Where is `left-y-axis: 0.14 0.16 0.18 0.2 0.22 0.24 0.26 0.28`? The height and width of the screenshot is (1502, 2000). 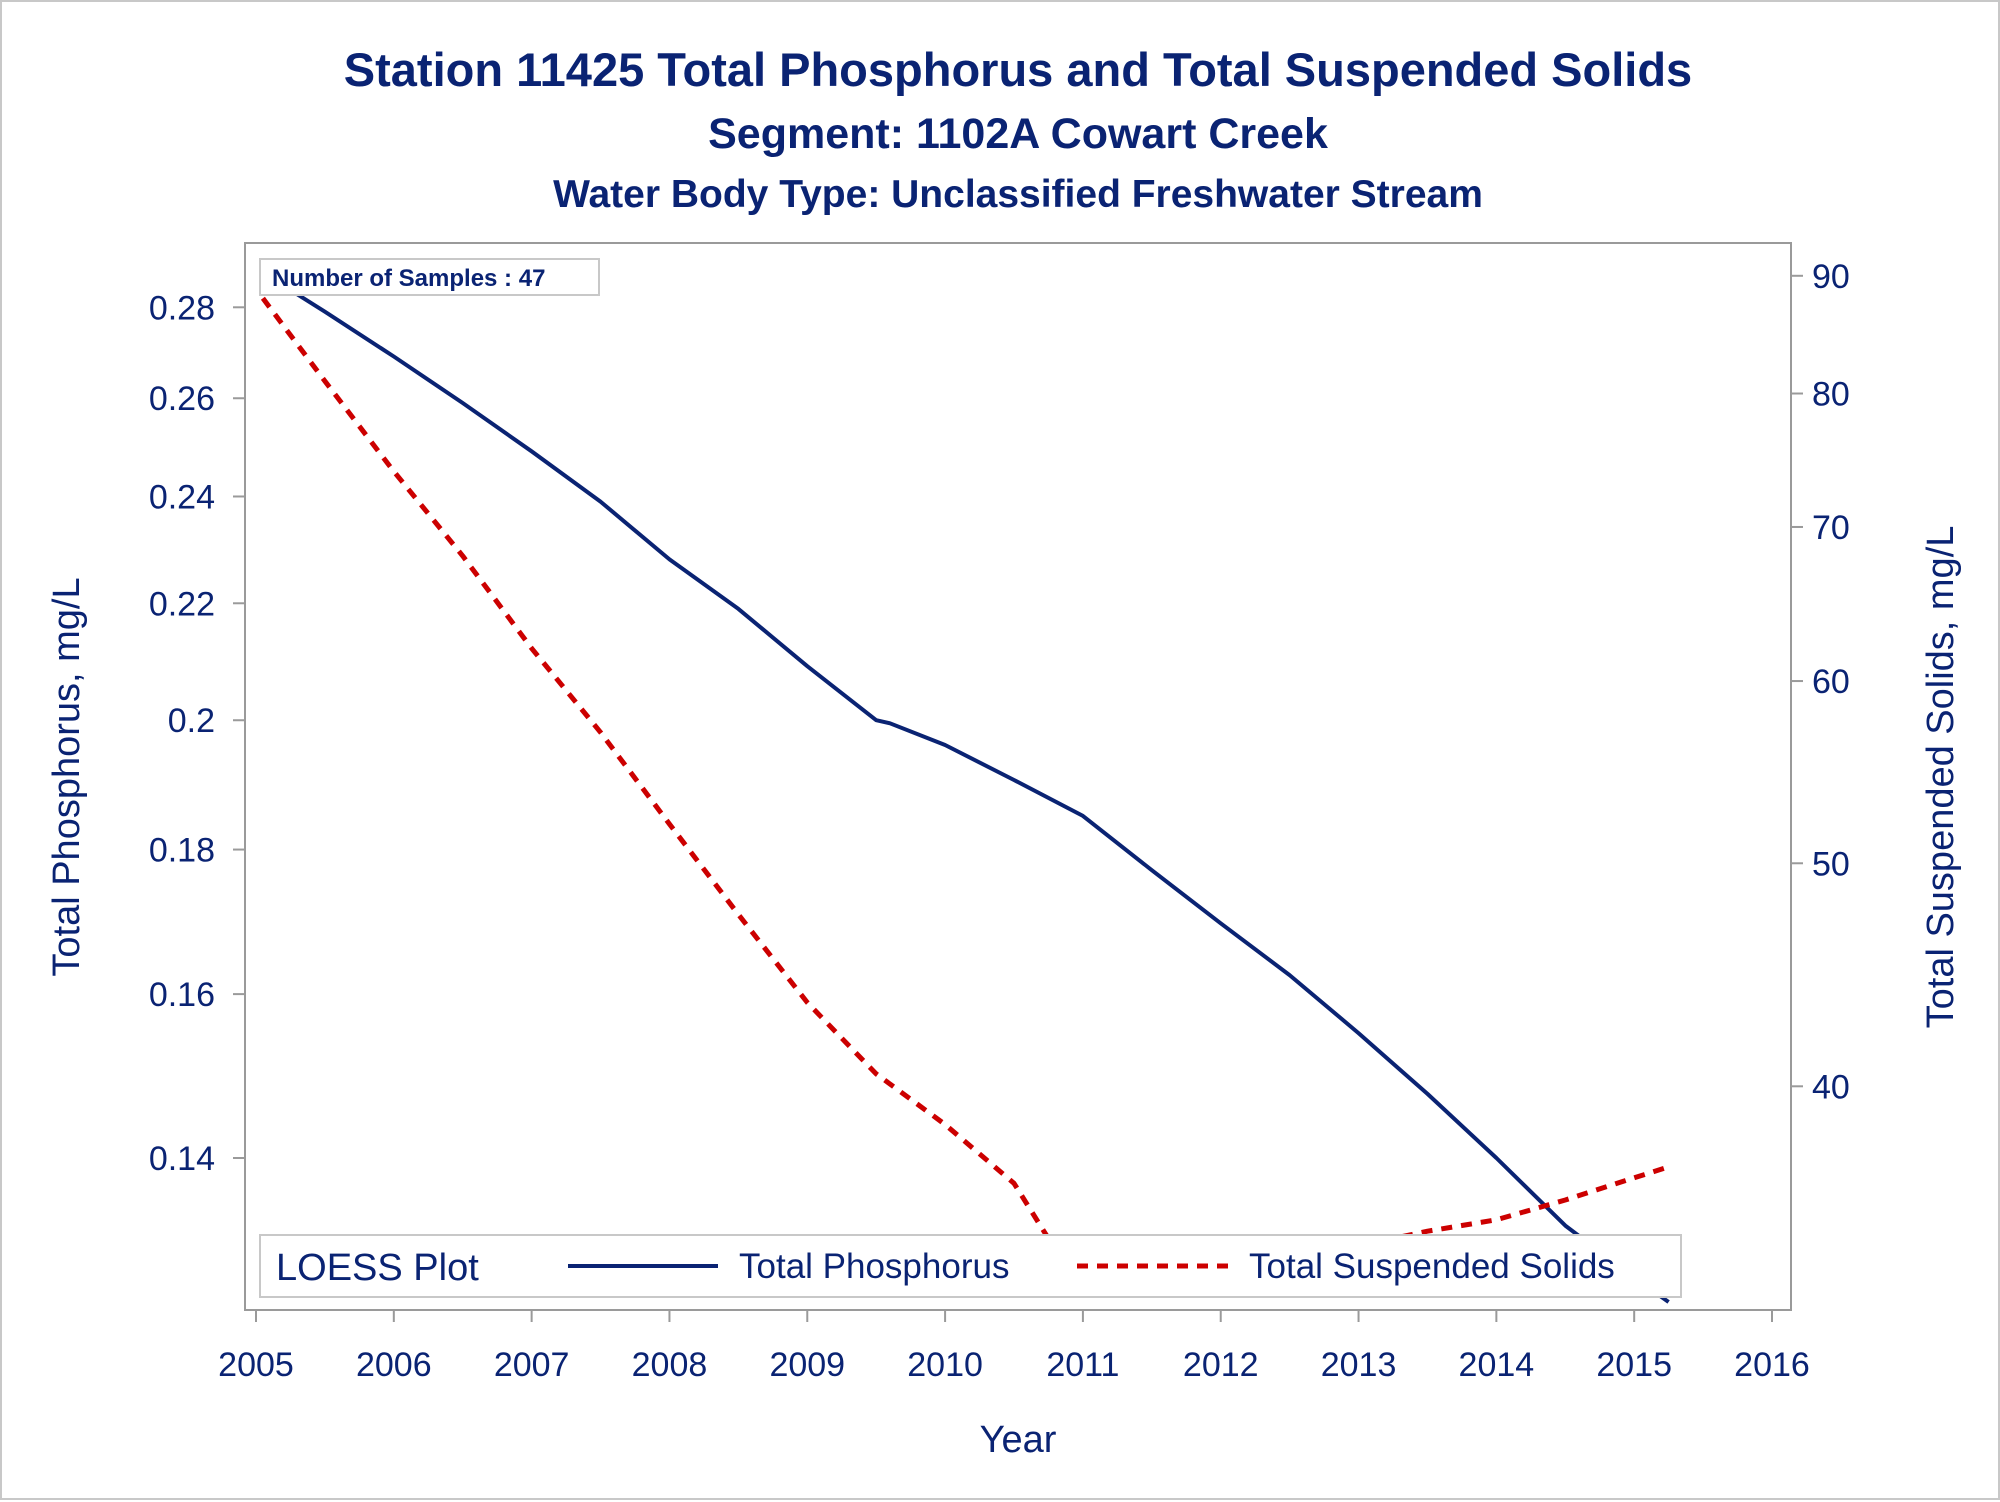
left-y-axis: 0.14 0.16 0.18 0.2 0.22 0.24 0.26 0.28 is located at coordinates (197, 733).